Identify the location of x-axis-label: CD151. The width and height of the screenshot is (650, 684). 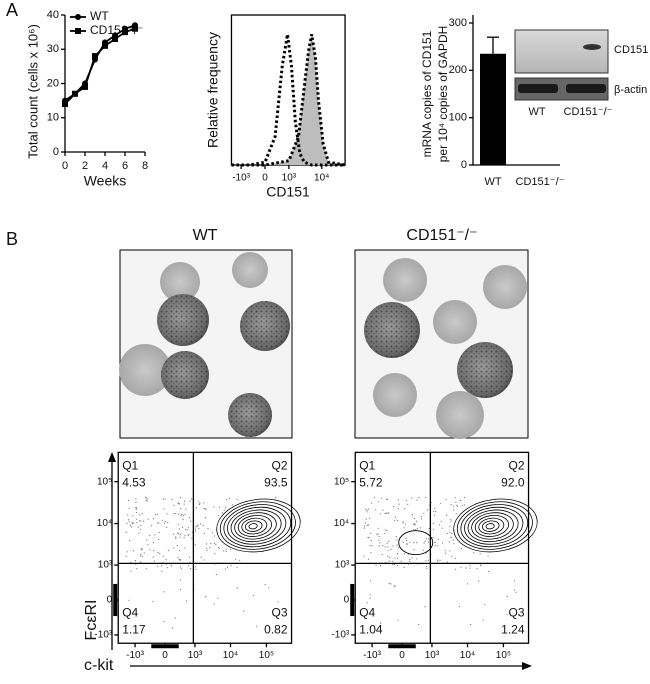
(288, 192).